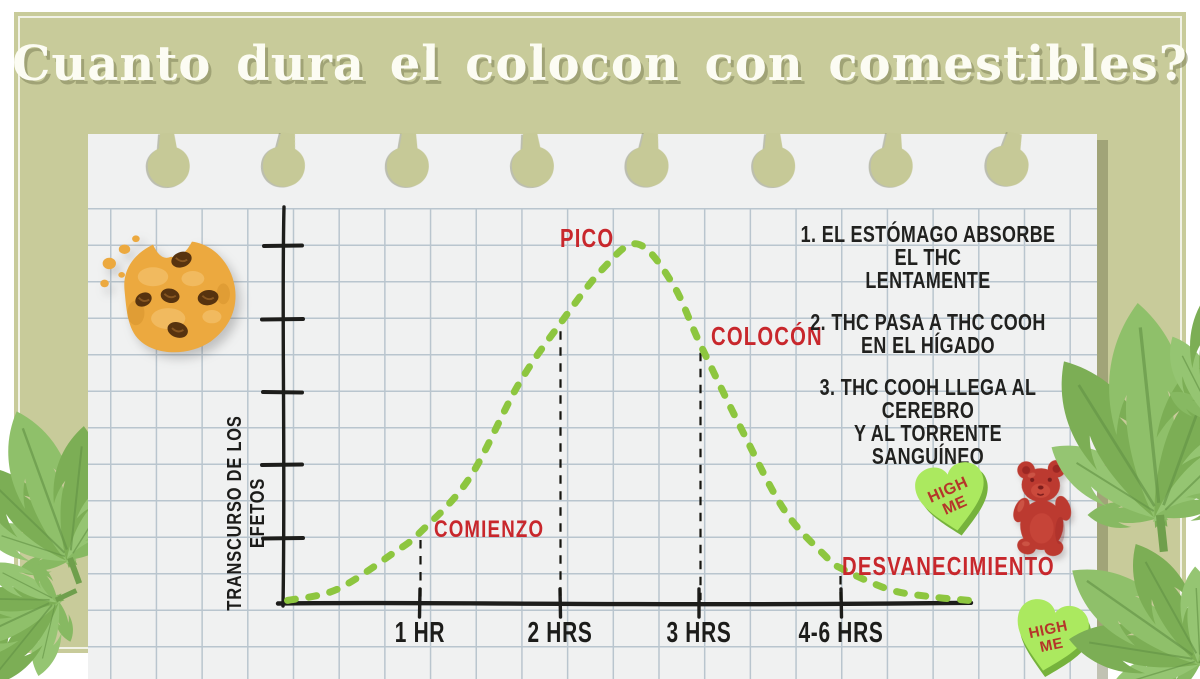 This screenshot has height=679, width=1200. What do you see at coordinates (560, 633) in the screenshot?
I see `x-tick-label-2hrs: 2 HRS` at bounding box center [560, 633].